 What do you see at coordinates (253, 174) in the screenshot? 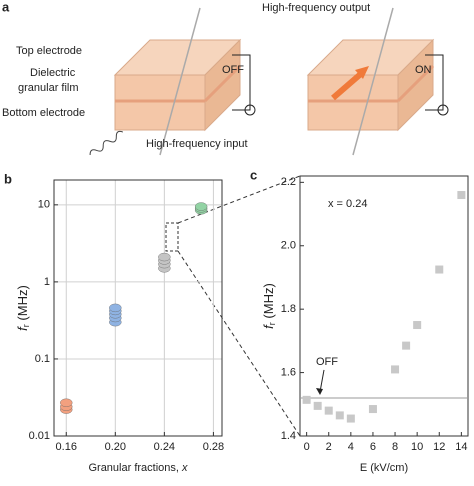
I see `panel-label: c` at bounding box center [253, 174].